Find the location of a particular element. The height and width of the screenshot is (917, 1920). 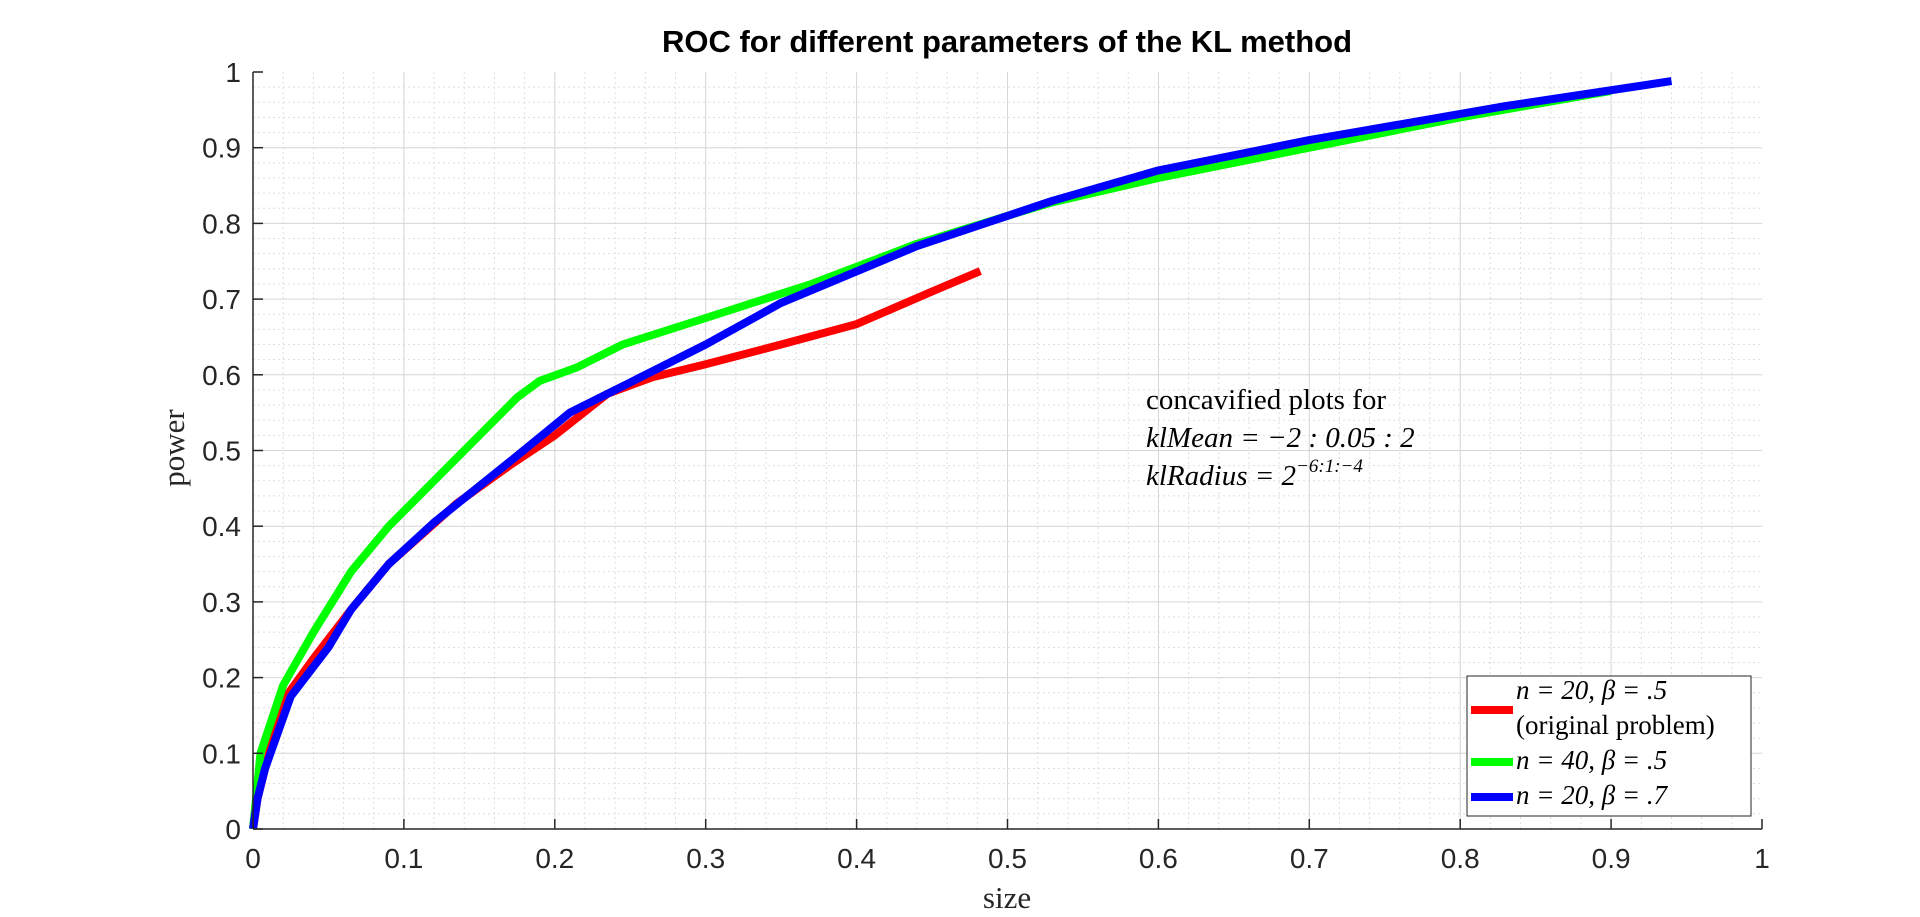

legend-label-series-2: n = 40, β = .5 is located at coordinates (1591, 760).